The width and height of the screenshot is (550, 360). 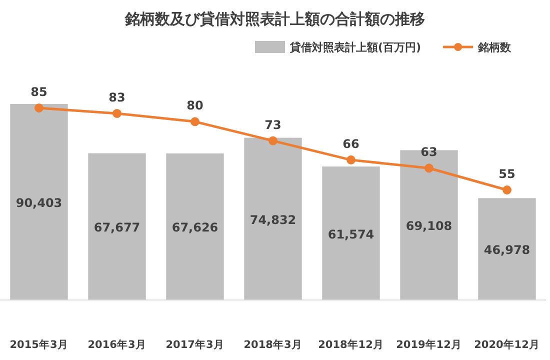 I want to click on legend-label: 銘柄数, so click(x=494, y=47).